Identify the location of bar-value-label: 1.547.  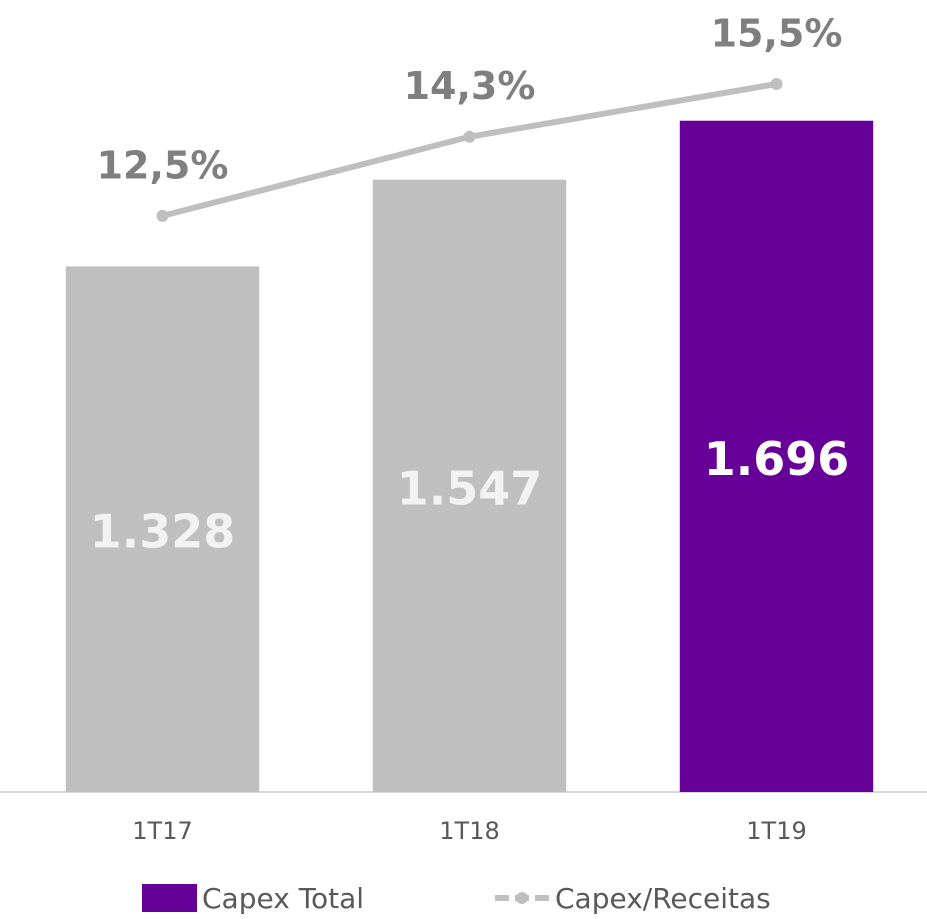
(470, 488).